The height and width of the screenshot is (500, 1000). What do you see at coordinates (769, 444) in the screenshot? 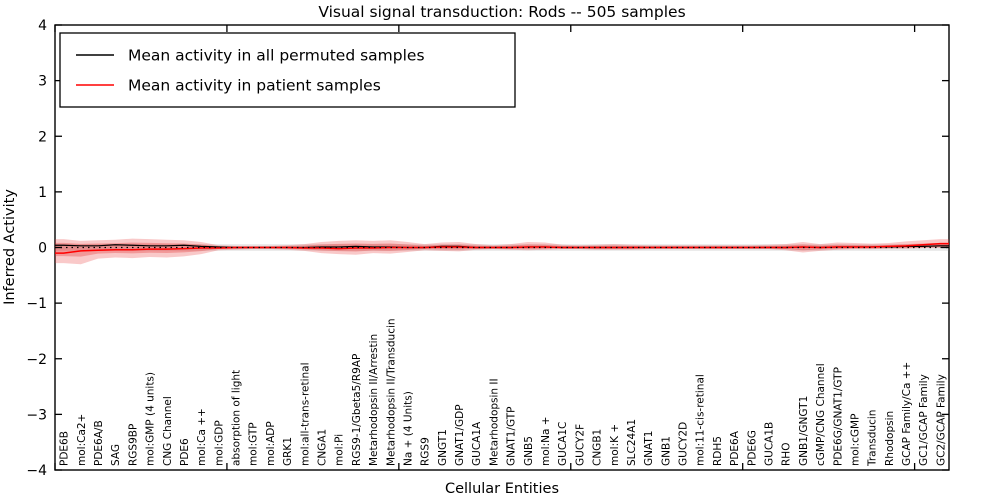
I see `x-category-label: GUCA1B` at bounding box center [769, 444].